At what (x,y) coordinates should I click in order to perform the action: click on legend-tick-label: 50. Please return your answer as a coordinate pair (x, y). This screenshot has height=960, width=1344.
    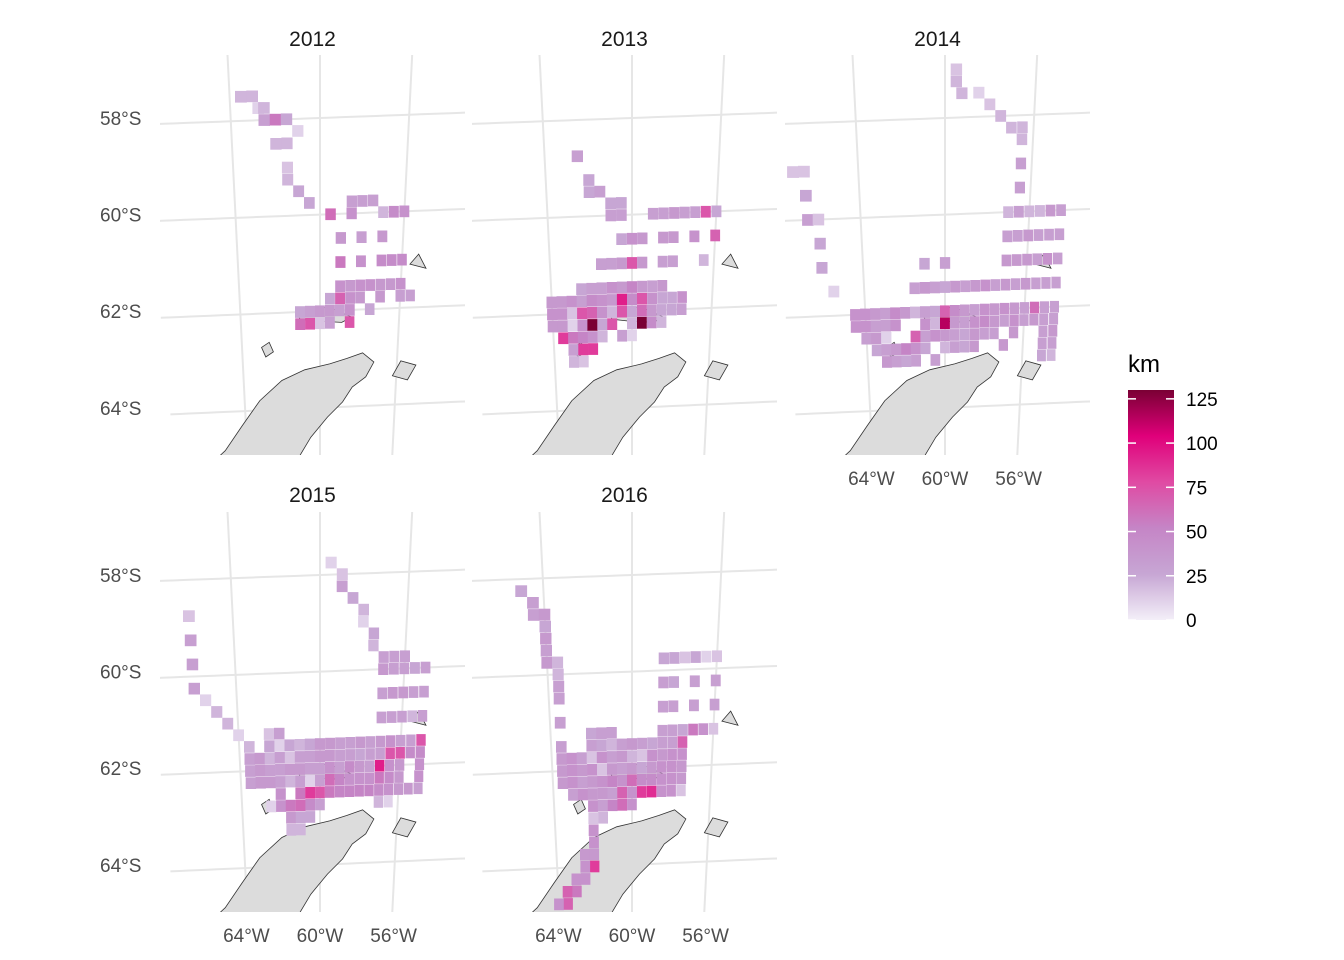
    Looking at the image, I should click on (1196, 533).